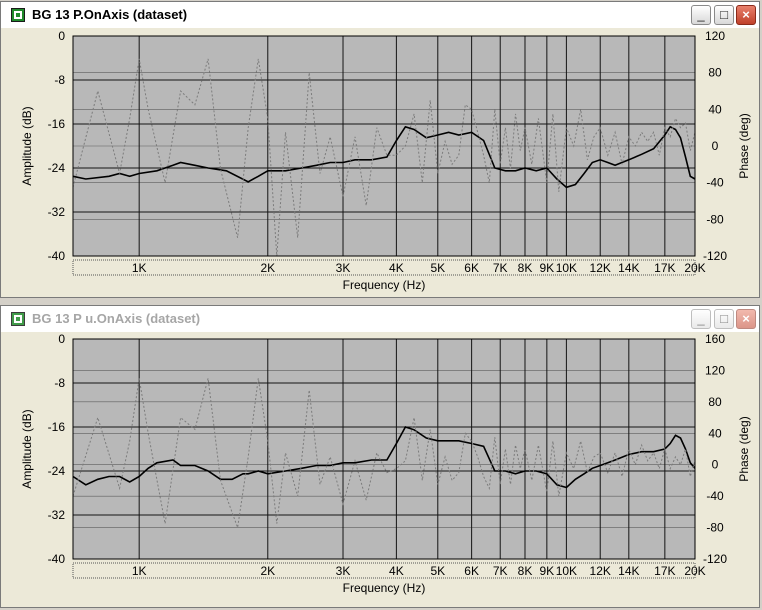  I want to click on y2-tick-label: 160, so click(715, 339).